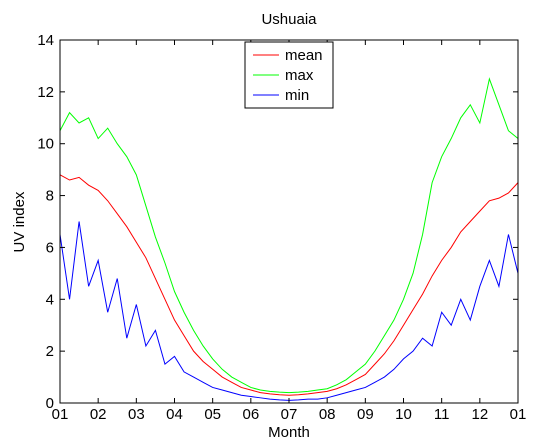 The height and width of the screenshot is (445, 533). Describe the element at coordinates (98, 414) in the screenshot. I see `x-tick-label: 02` at that location.